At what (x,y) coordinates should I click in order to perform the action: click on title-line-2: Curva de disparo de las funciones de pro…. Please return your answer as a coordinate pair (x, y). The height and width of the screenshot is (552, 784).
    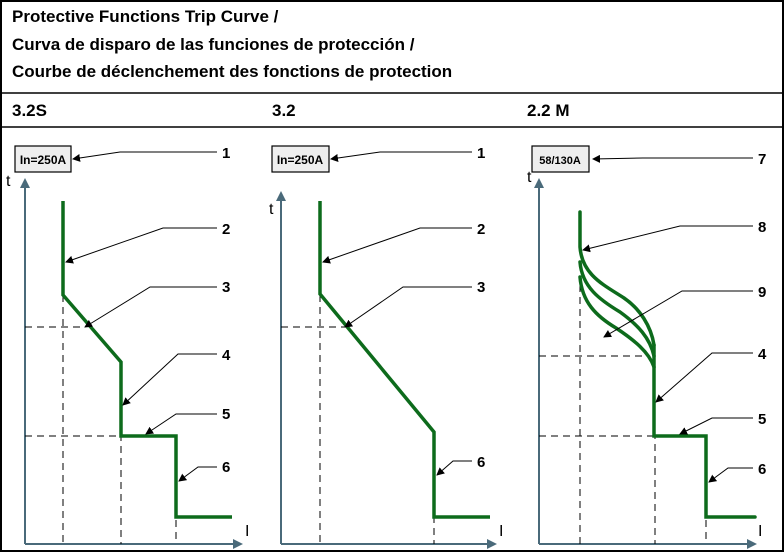
    Looking at the image, I should click on (213, 44).